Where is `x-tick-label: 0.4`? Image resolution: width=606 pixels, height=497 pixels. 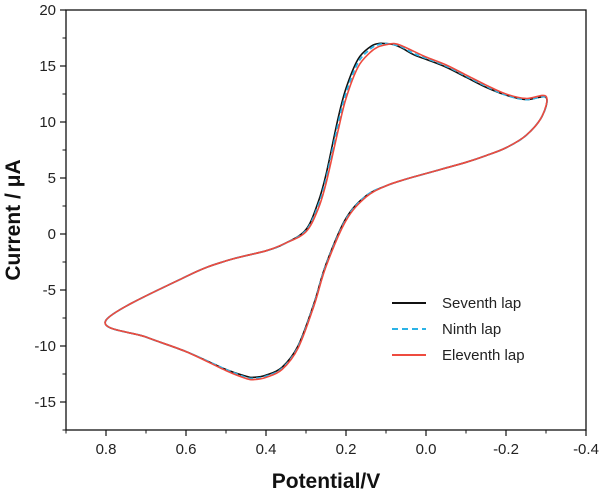 x-tick-label: 0.4 is located at coordinates (266, 449).